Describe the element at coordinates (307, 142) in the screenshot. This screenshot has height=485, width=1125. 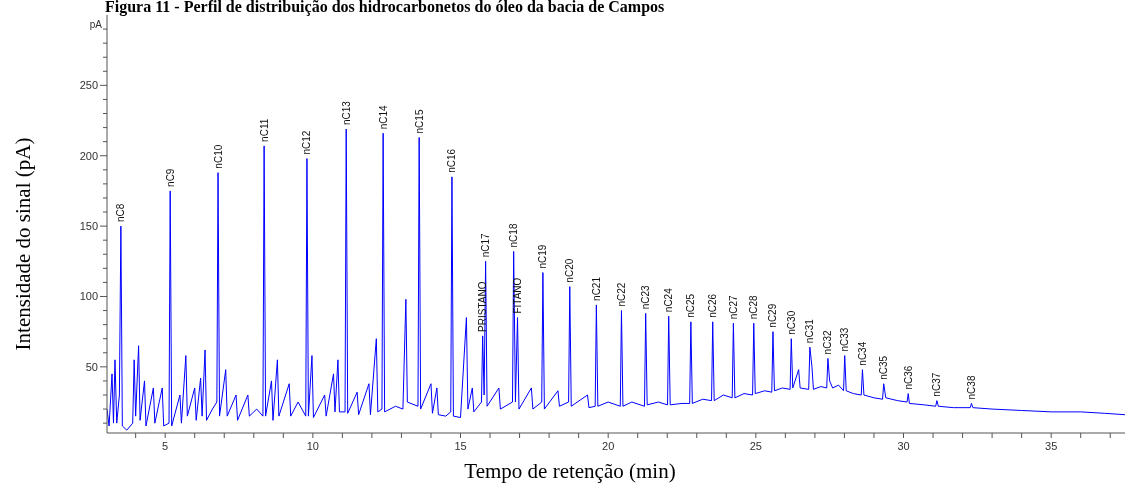
I see `annotation: nC12` at that location.